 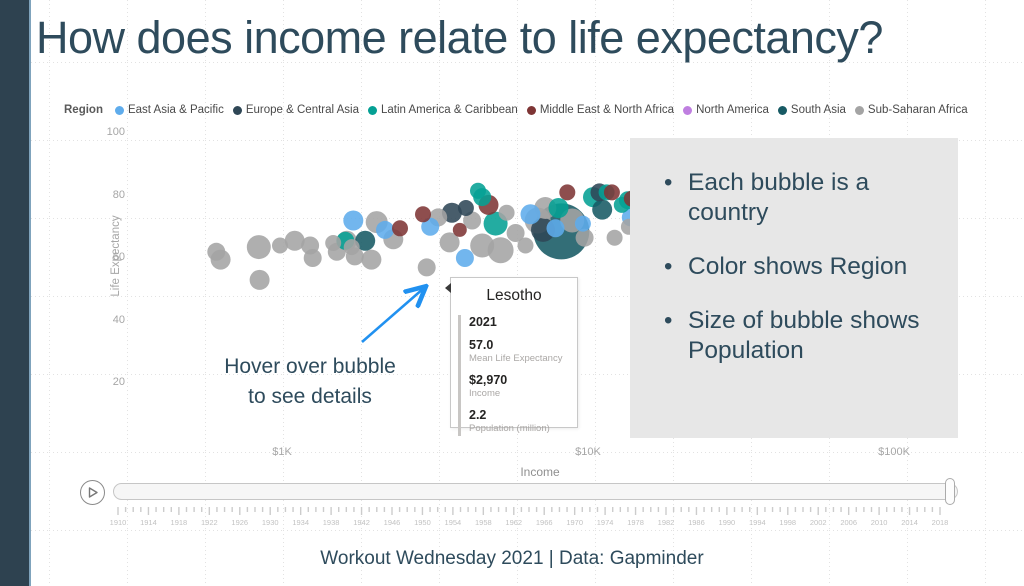 I want to click on year-label: 1954, so click(x=453, y=522).